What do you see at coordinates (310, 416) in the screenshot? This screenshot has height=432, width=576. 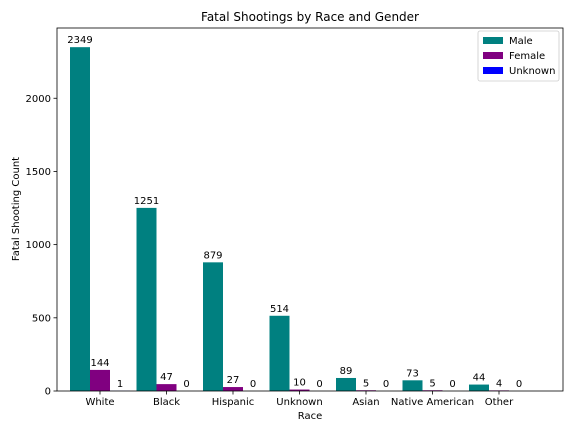 I see `x-axis-label: Race` at bounding box center [310, 416].